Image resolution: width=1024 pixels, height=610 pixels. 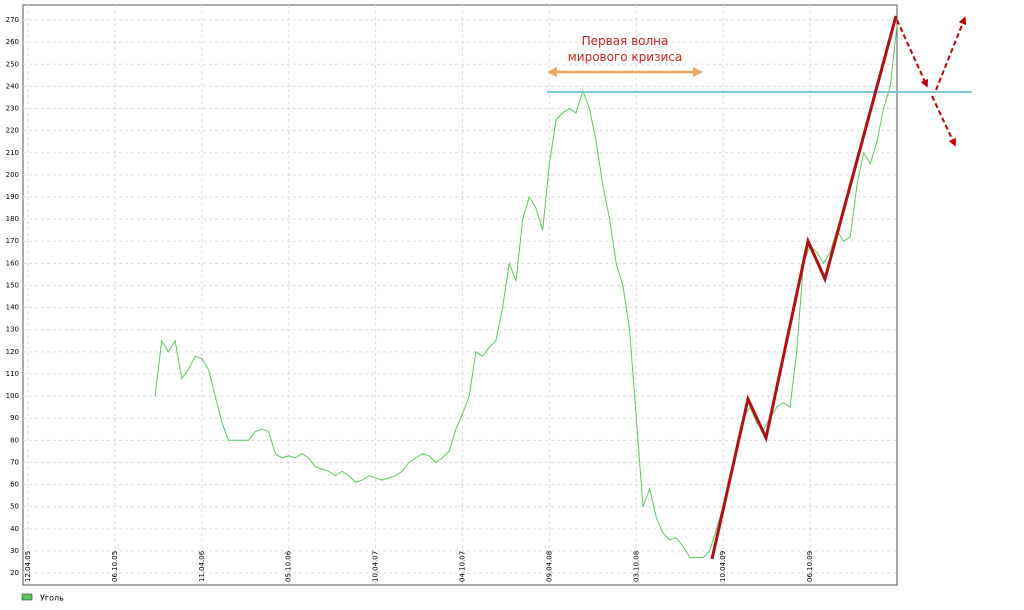 I want to click on x-tick-label: 04.10.07, so click(x=463, y=566).